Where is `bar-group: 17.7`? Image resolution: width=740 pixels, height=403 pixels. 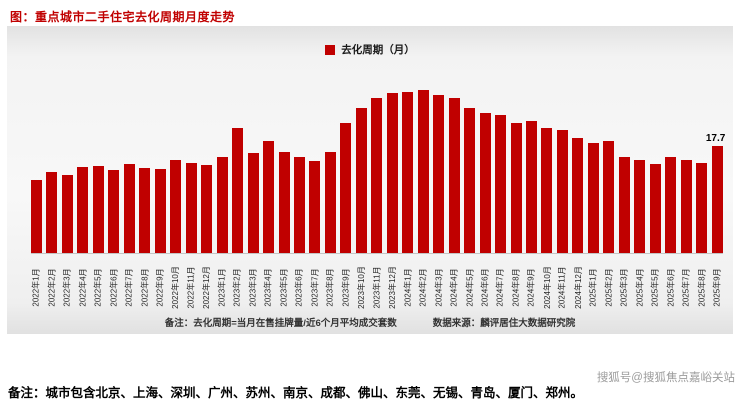
bar-group: 17.7 is located at coordinates (715, 168).